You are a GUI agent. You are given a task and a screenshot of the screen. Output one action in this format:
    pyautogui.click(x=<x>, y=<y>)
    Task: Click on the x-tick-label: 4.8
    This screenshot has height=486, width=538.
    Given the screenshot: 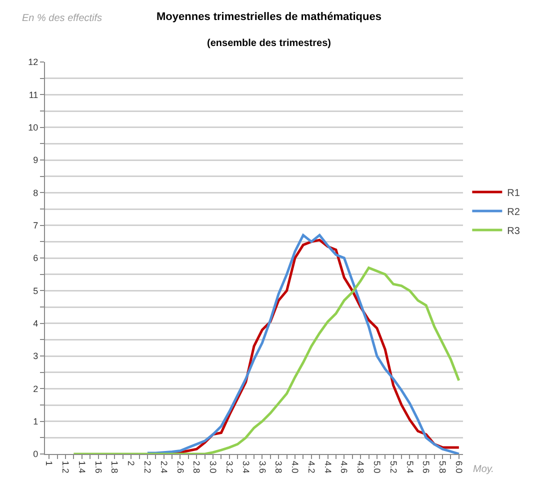 What is the action you would take?
    pyautogui.click(x=361, y=467)
    